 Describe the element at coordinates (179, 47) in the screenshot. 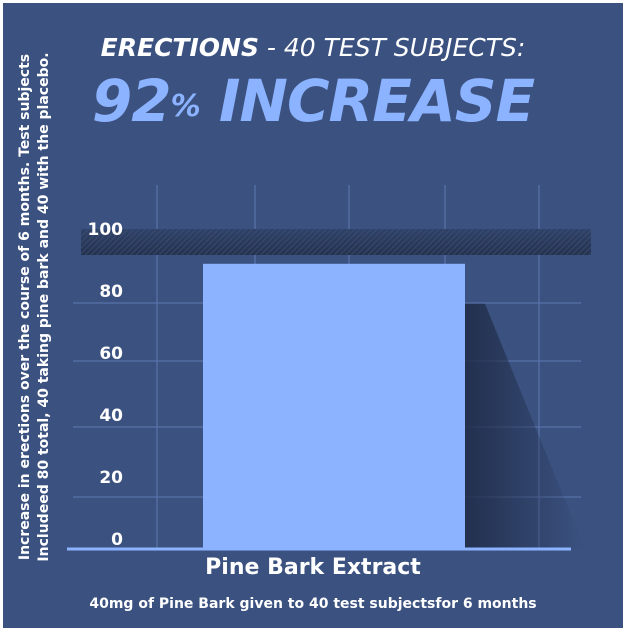

I see `title-bold: ERECTIONS` at that location.